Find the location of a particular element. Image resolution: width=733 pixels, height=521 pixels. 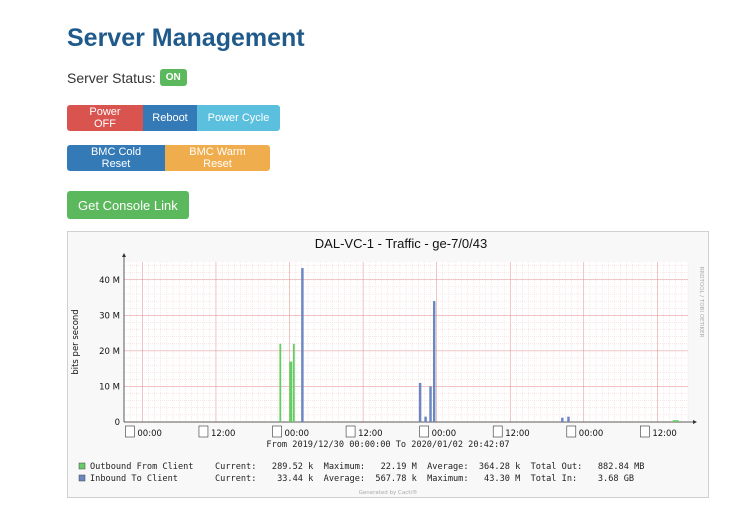

page-title: Server Management is located at coordinates (186, 38).